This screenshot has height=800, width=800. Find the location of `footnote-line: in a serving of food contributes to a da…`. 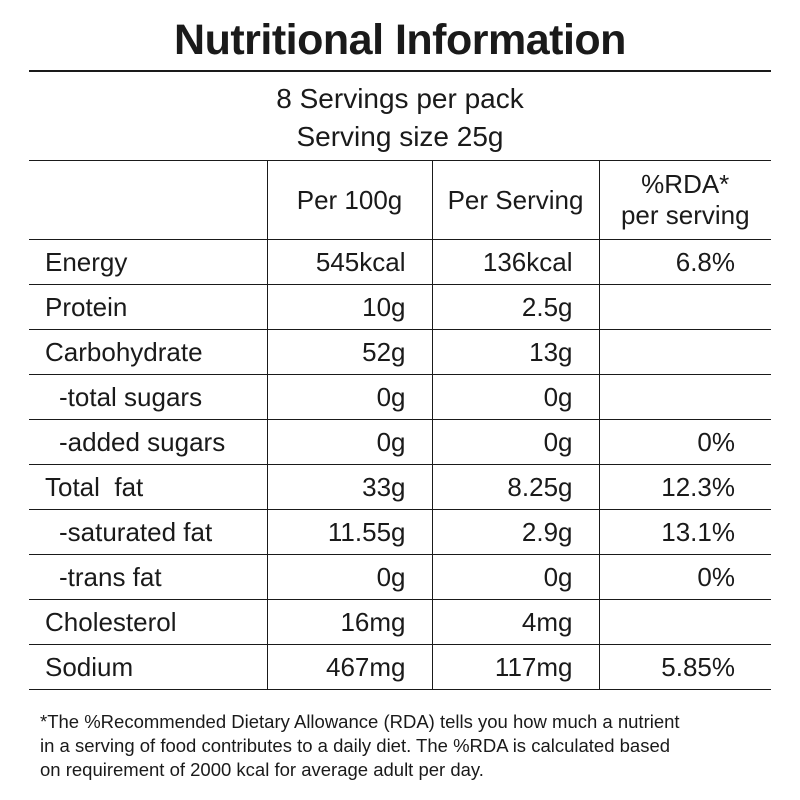

footnote-line: in a serving of food contributes to a da… is located at coordinates (355, 745).